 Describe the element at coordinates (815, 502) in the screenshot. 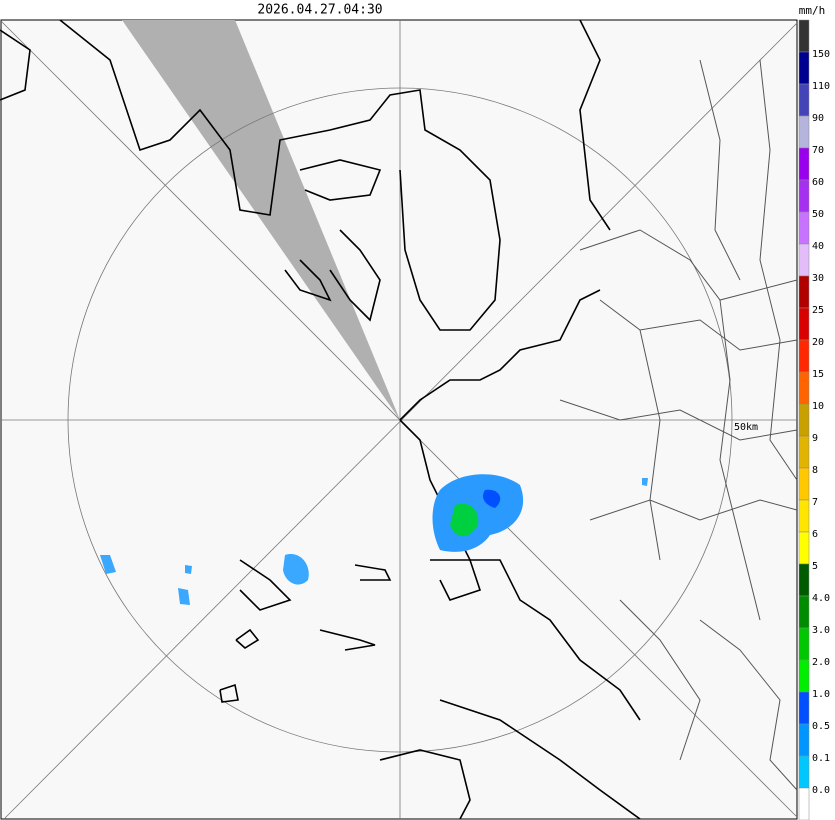

I see `scale-label: 7` at that location.